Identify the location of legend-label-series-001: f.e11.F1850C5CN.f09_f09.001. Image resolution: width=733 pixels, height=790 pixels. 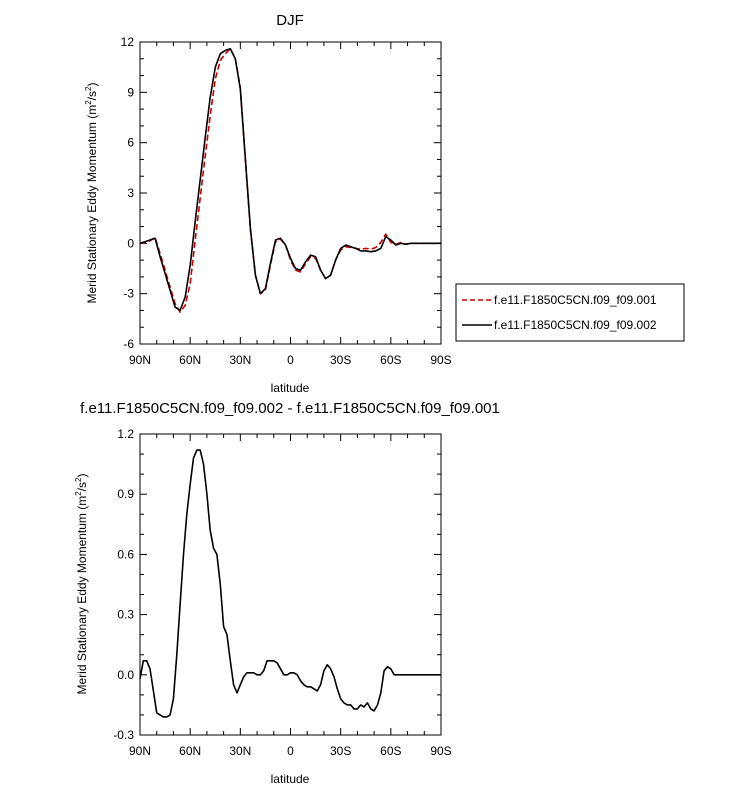
(575, 300).